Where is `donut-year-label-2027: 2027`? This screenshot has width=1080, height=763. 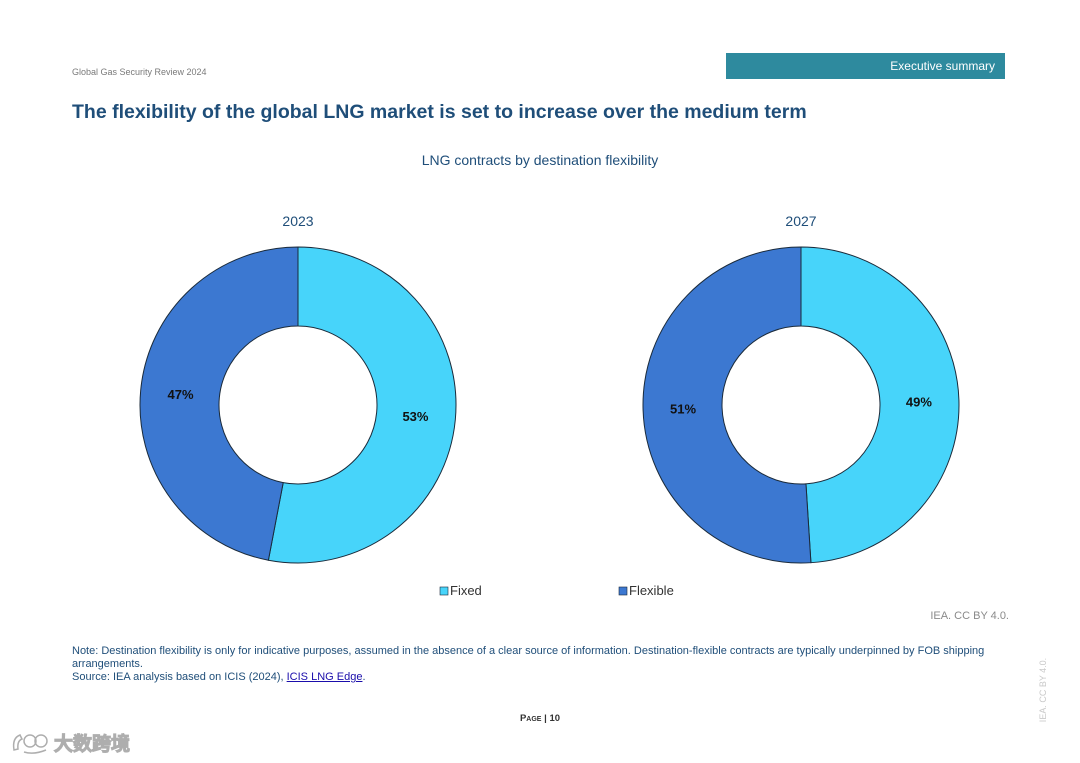
donut-year-label-2027: 2027 is located at coordinates (800, 221).